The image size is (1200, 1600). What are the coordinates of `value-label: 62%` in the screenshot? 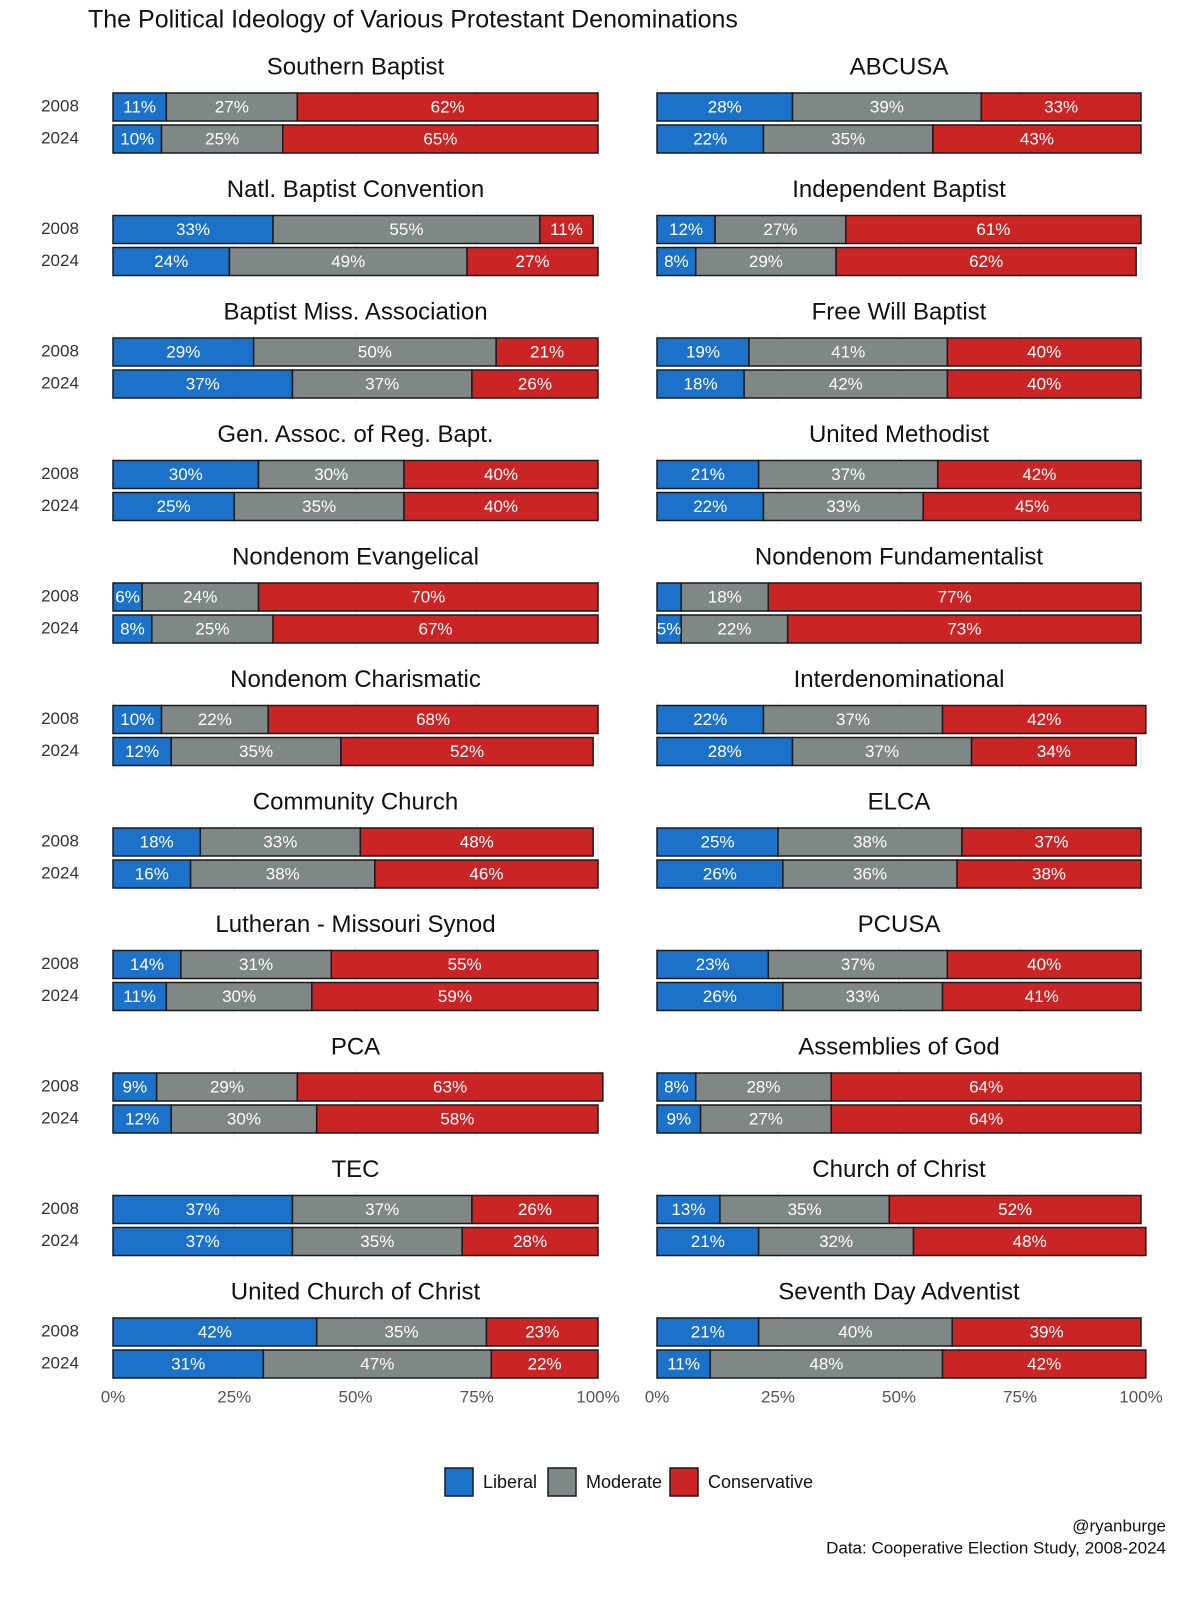 It's located at (448, 106).